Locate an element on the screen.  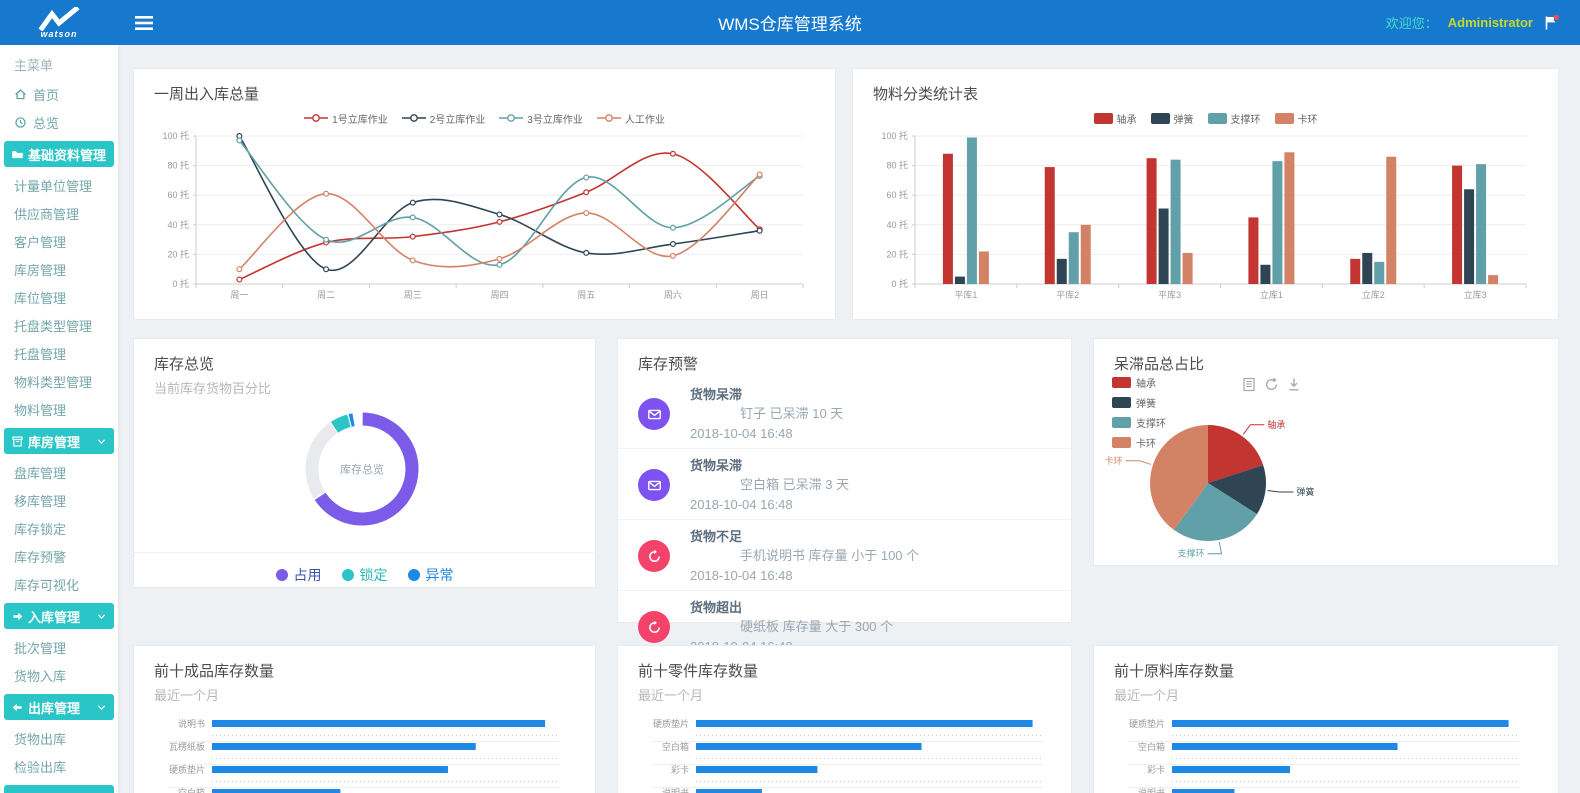
raw-materials-hbar-chart: 硬质垫片 空白箱 彩卡 说明书 is located at coordinates (1326, 752).